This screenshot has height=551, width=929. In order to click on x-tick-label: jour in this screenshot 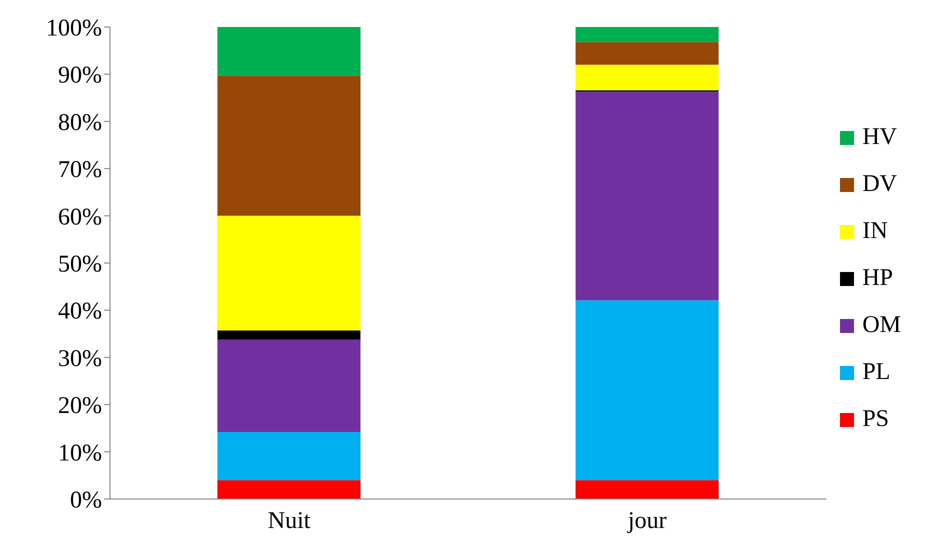, I will do `click(646, 521)`.